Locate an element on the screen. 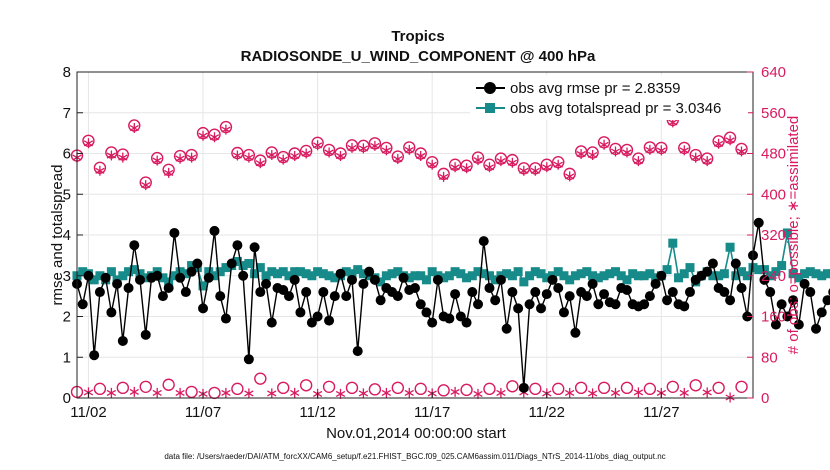 This screenshot has width=830, height=470. x-tick-label: 11/12 is located at coordinates (317, 412).